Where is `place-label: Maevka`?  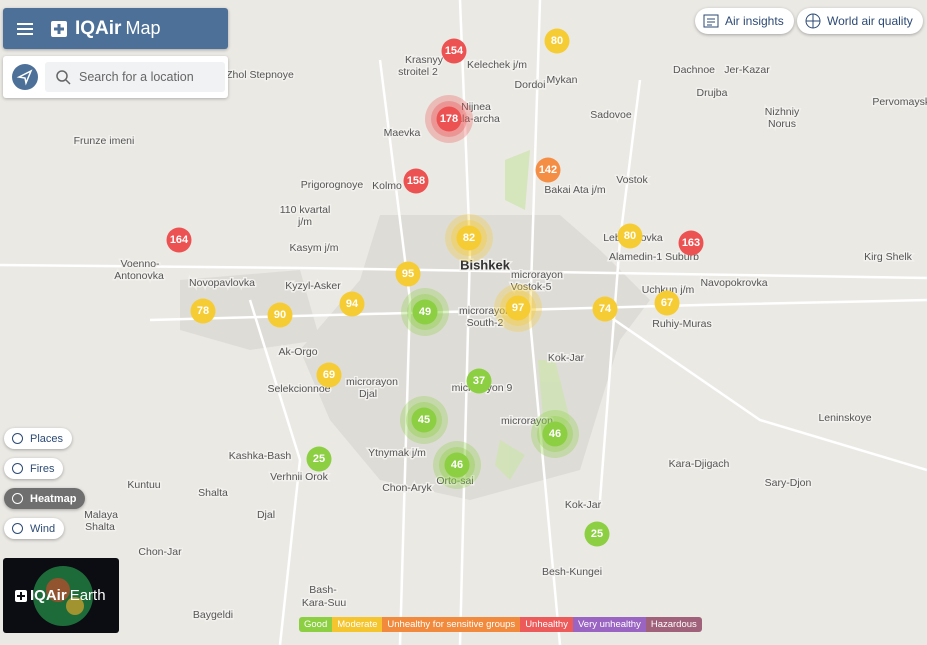 place-label: Maevka is located at coordinates (402, 133).